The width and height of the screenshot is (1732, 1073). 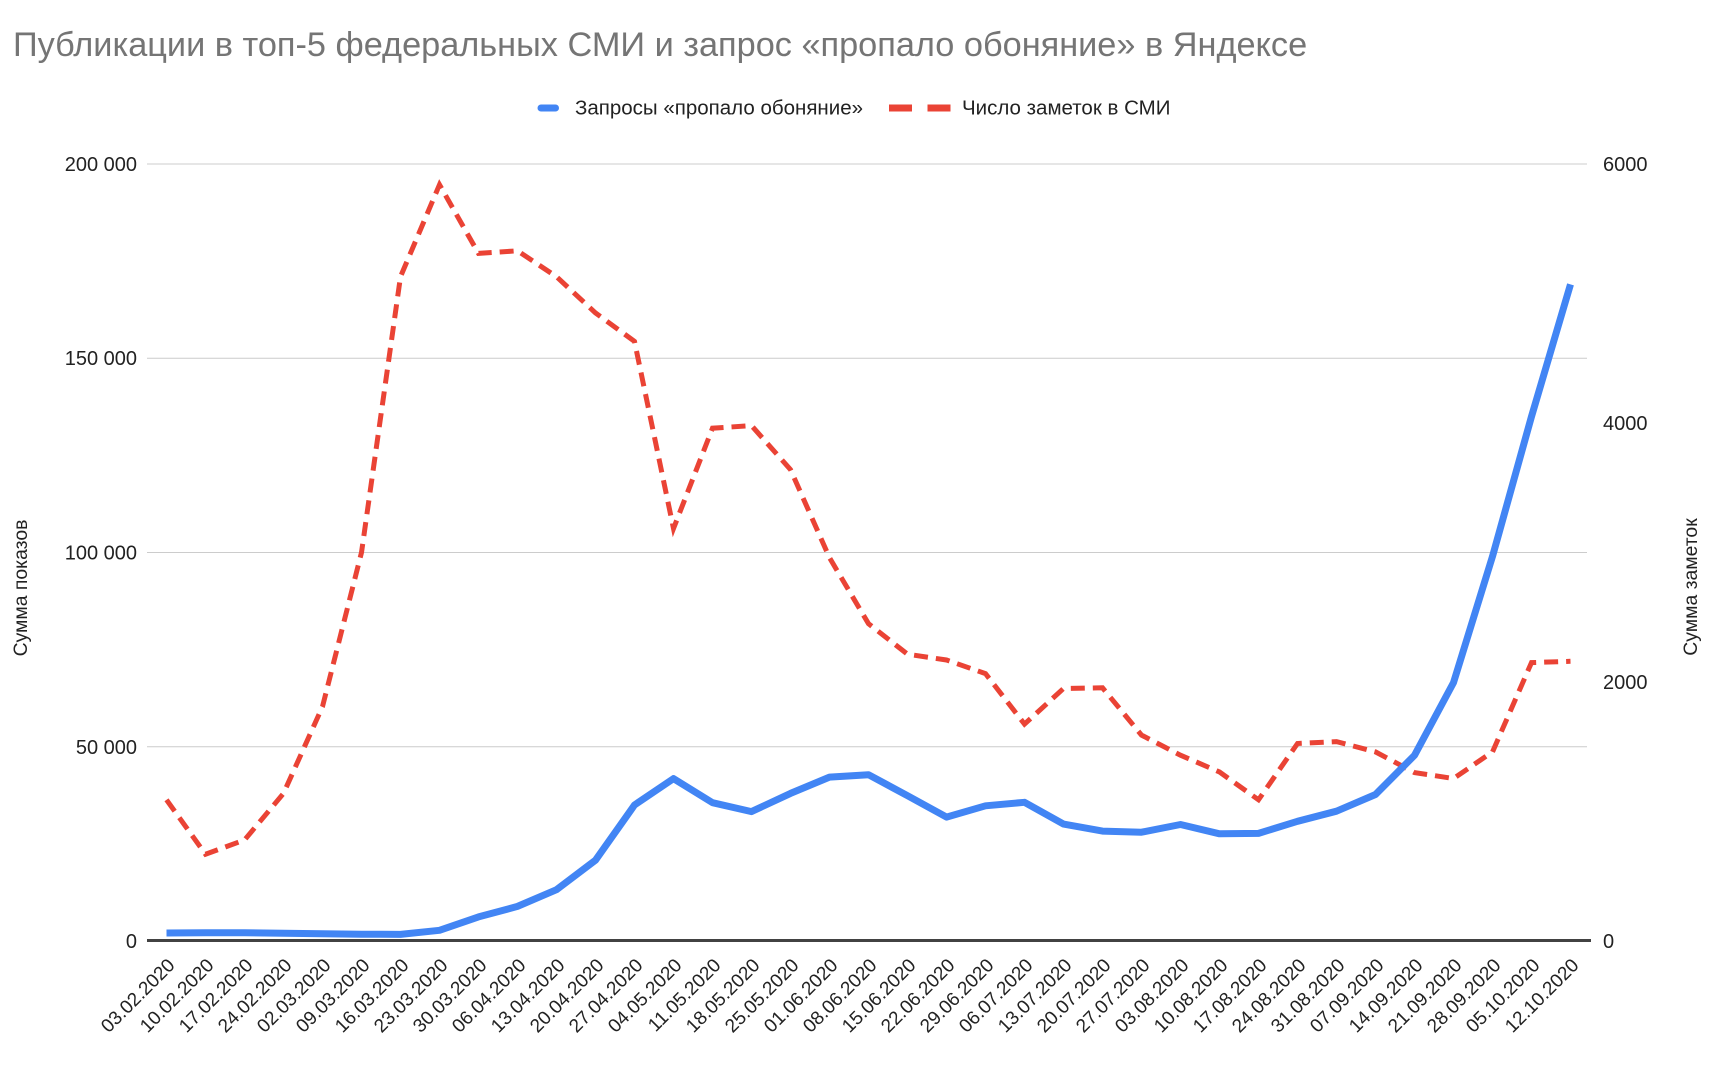 What do you see at coordinates (21, 588) in the screenshot?
I see `svg-text: Сумма показов` at bounding box center [21, 588].